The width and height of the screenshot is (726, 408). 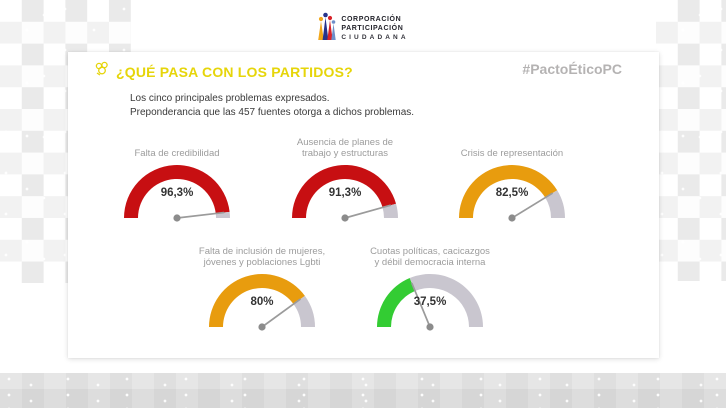 I want to click on gauge-chart: 96,3%, so click(x=177, y=193).